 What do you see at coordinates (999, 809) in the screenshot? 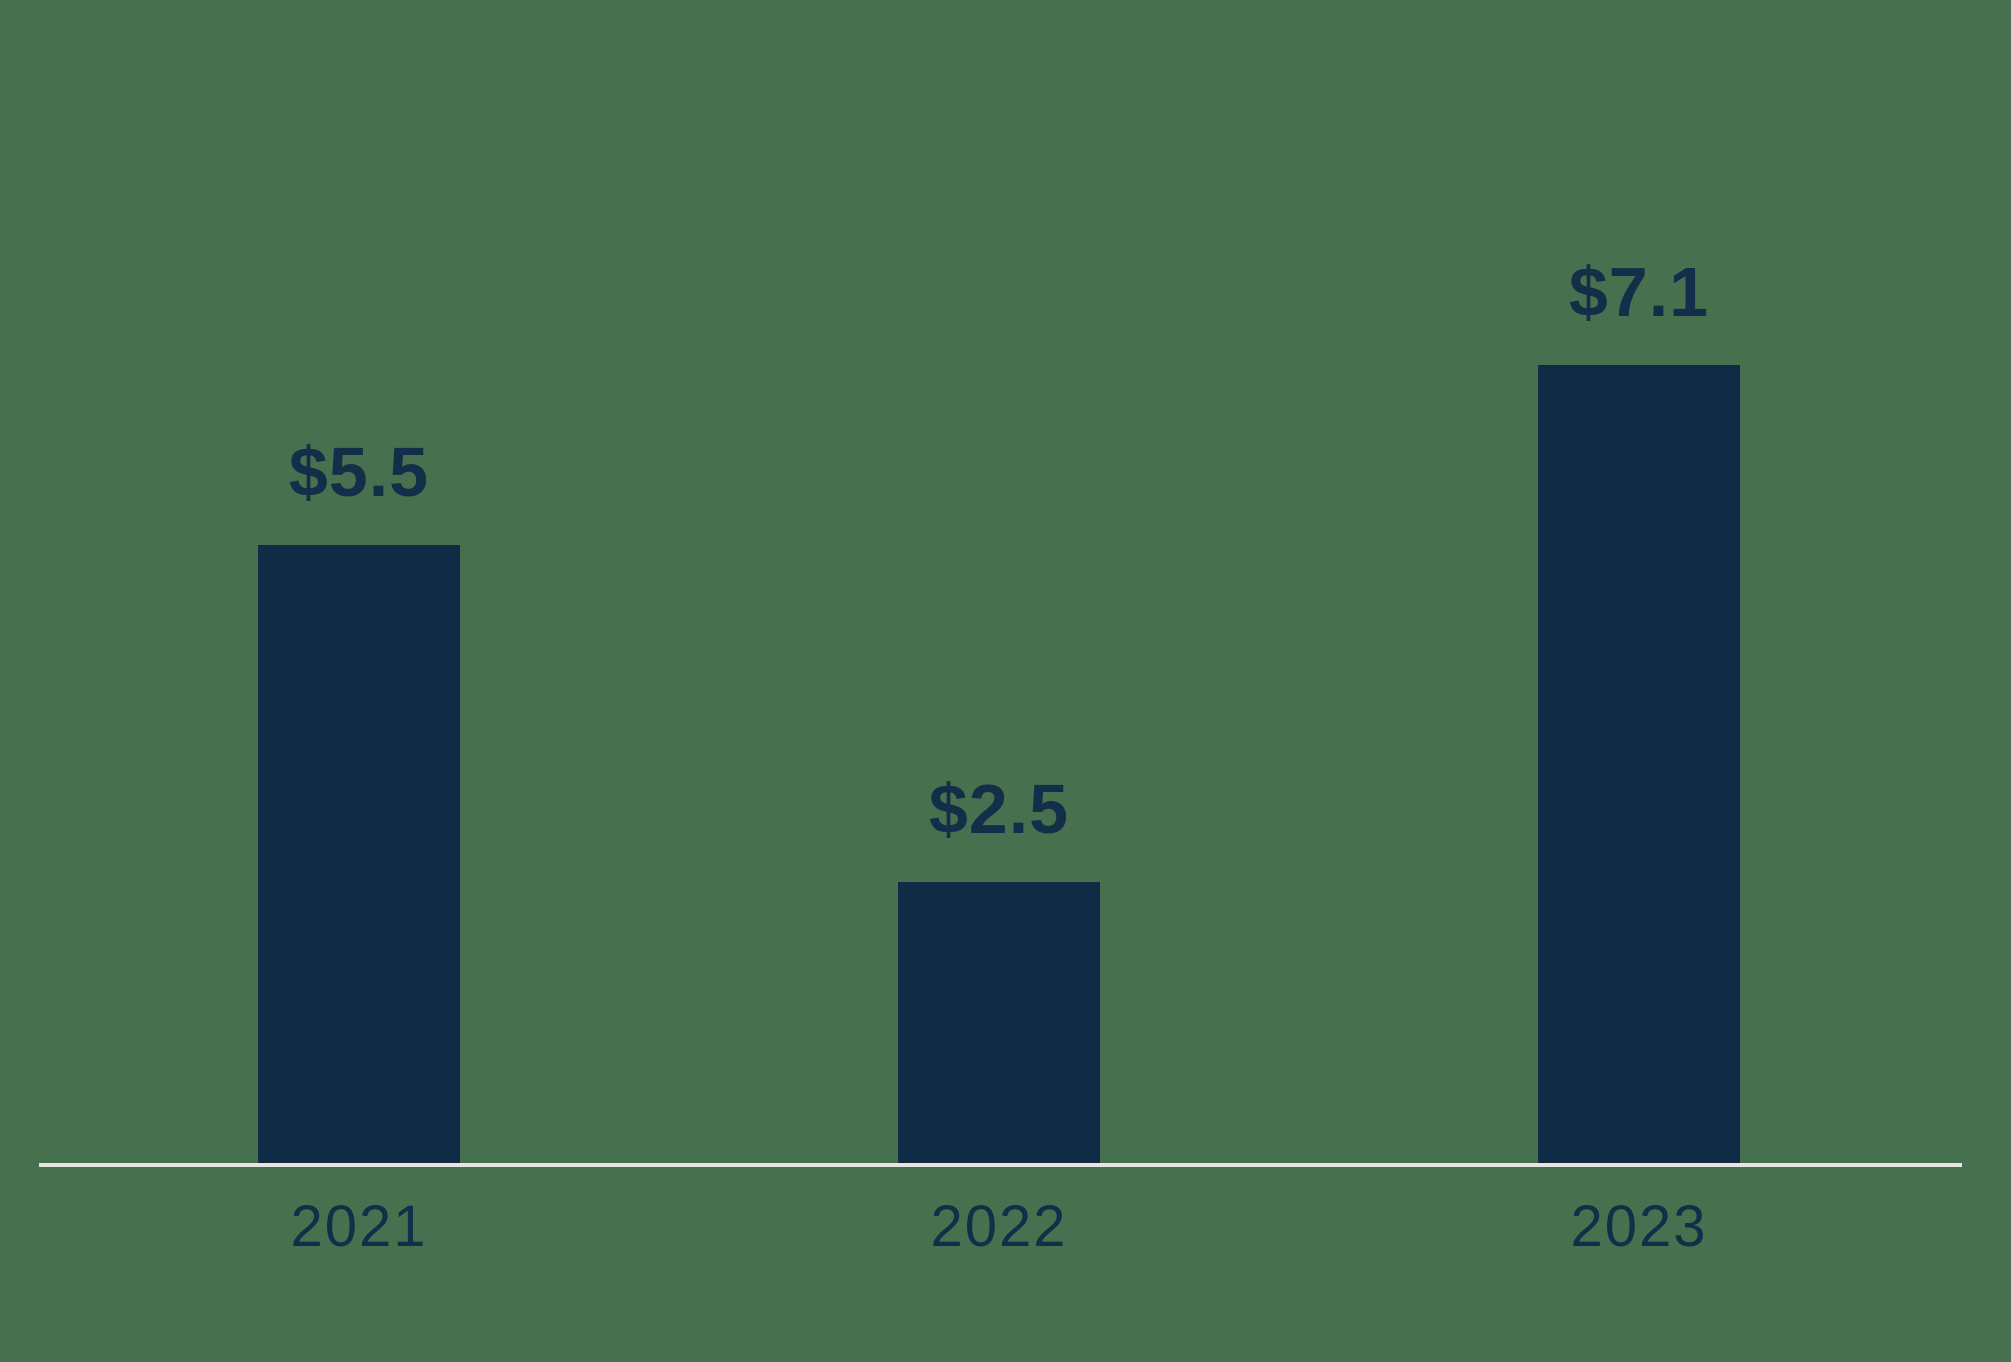
I see `value-label-2022: $2.5` at bounding box center [999, 809].